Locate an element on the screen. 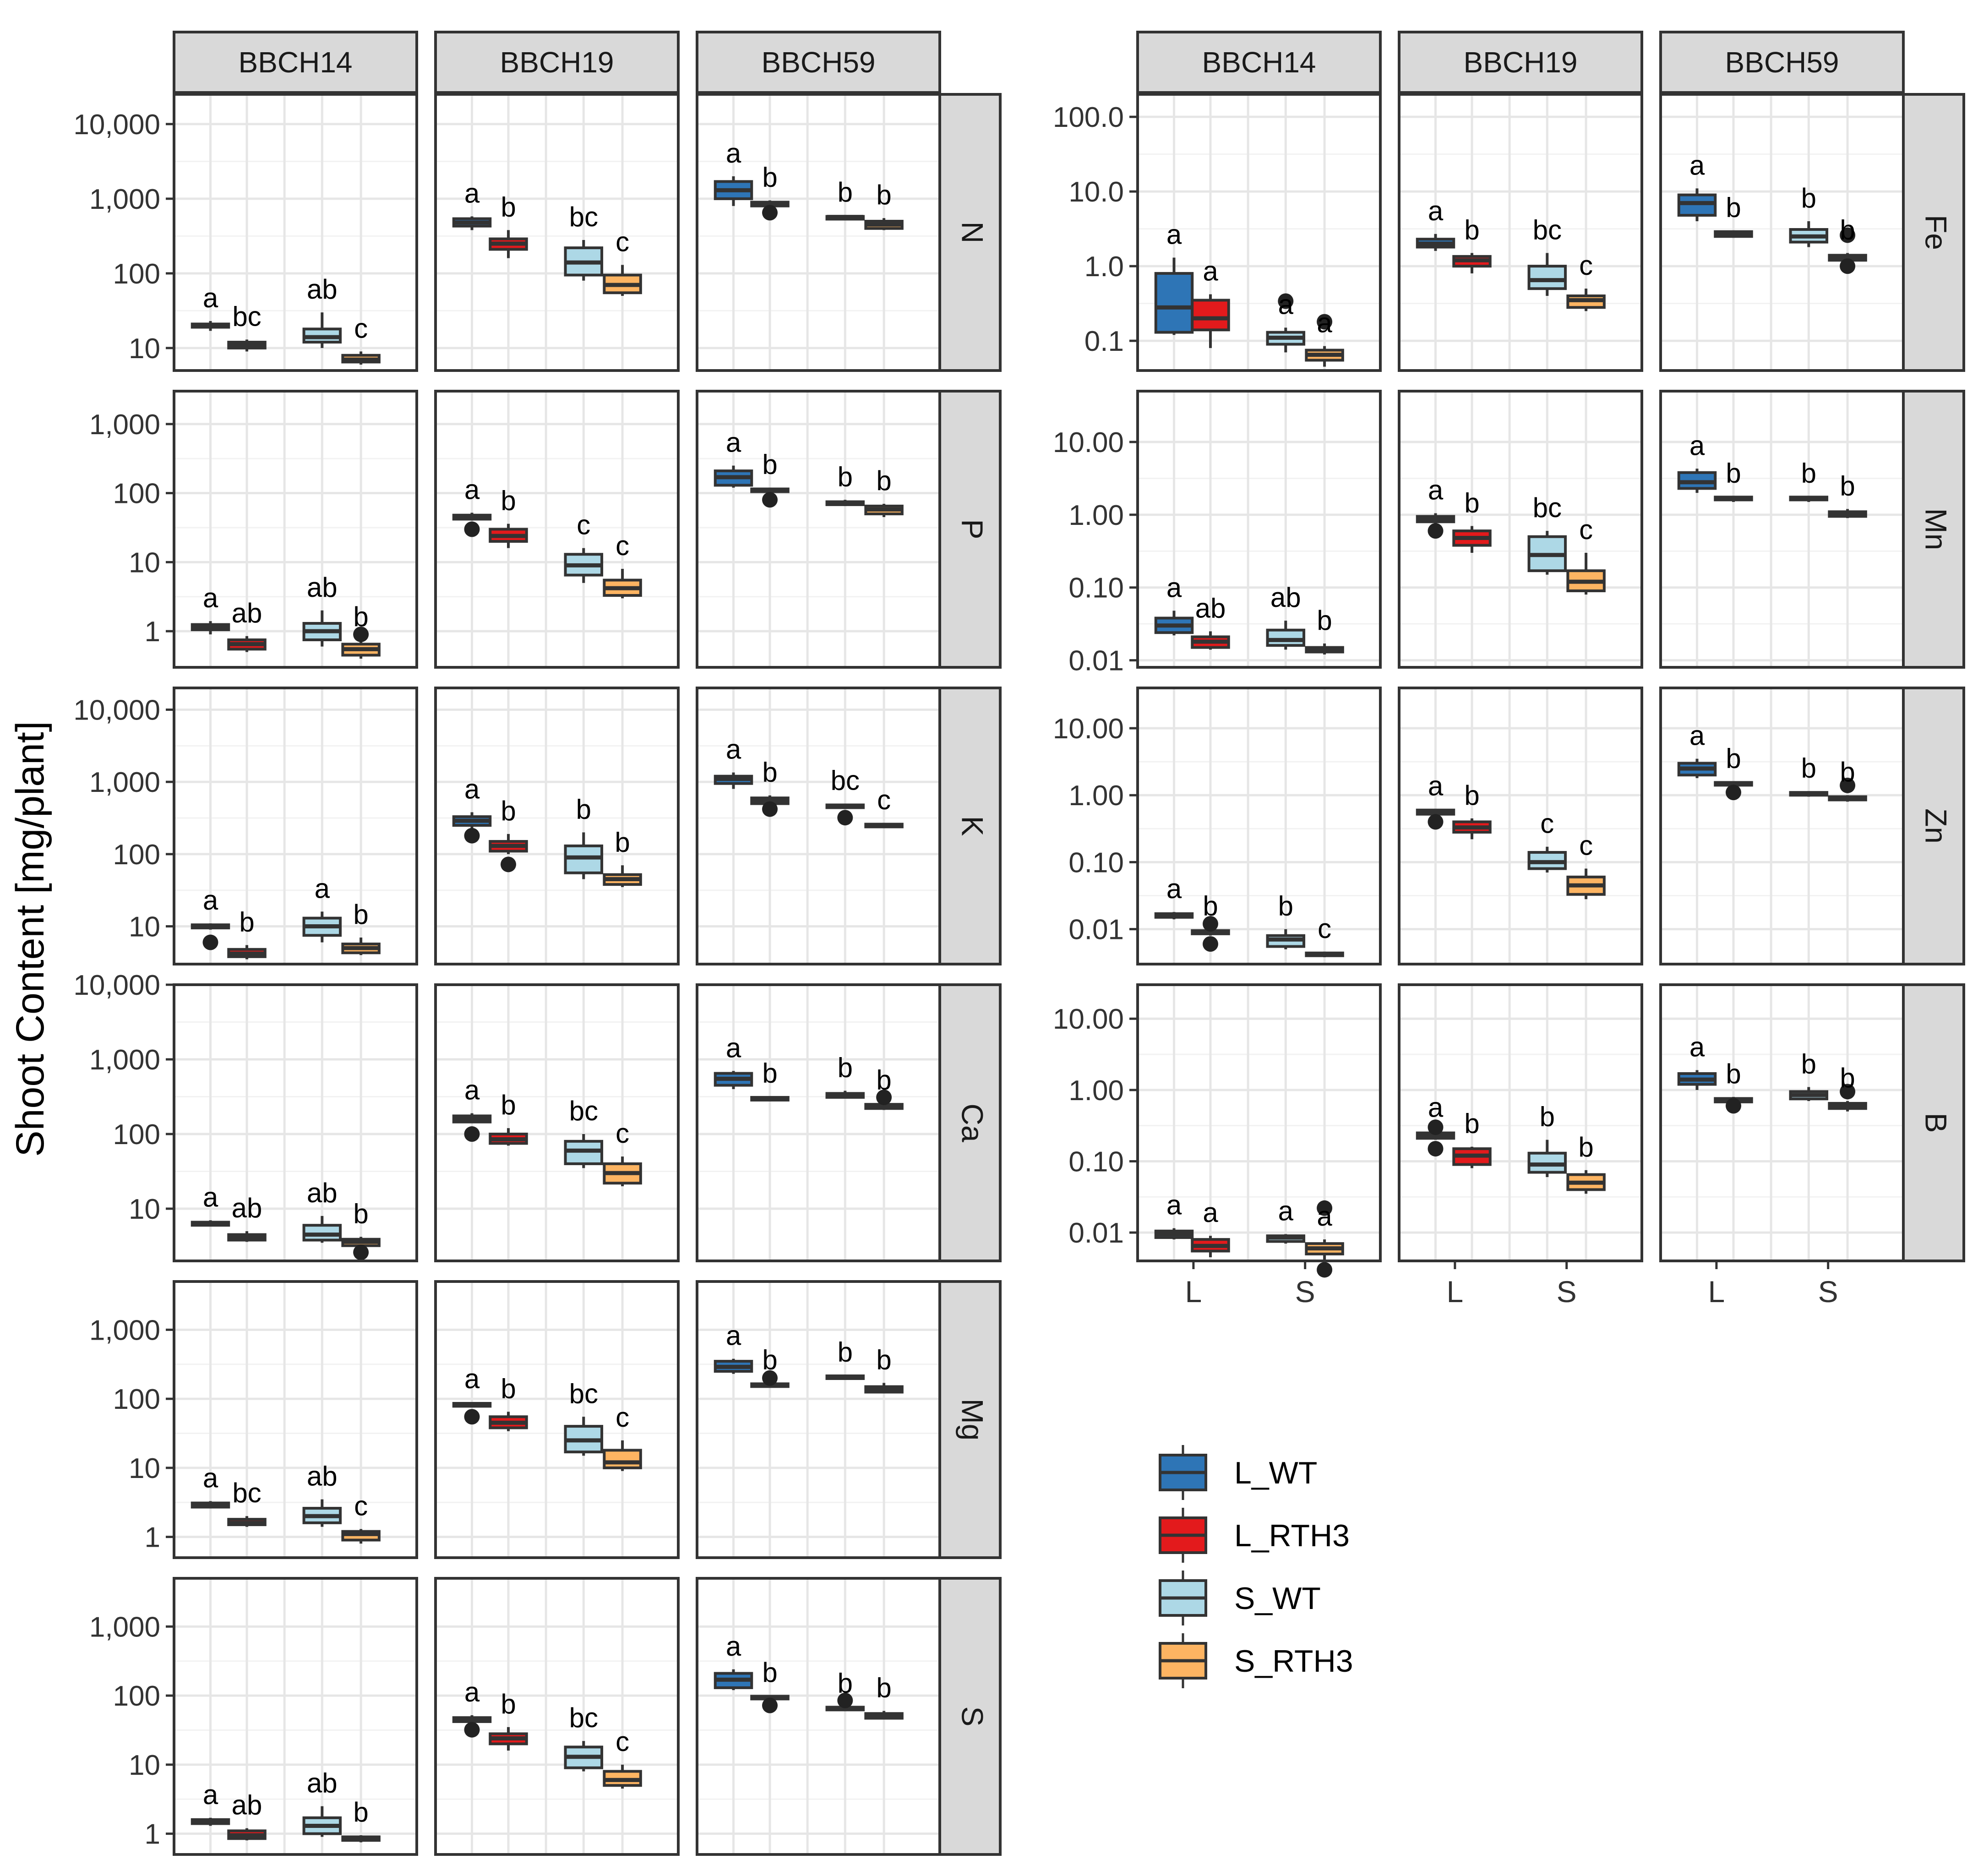  panel-Mg-BBCH14: a bc abc 1 10 100 1,000 is located at coordinates (254, 1419).